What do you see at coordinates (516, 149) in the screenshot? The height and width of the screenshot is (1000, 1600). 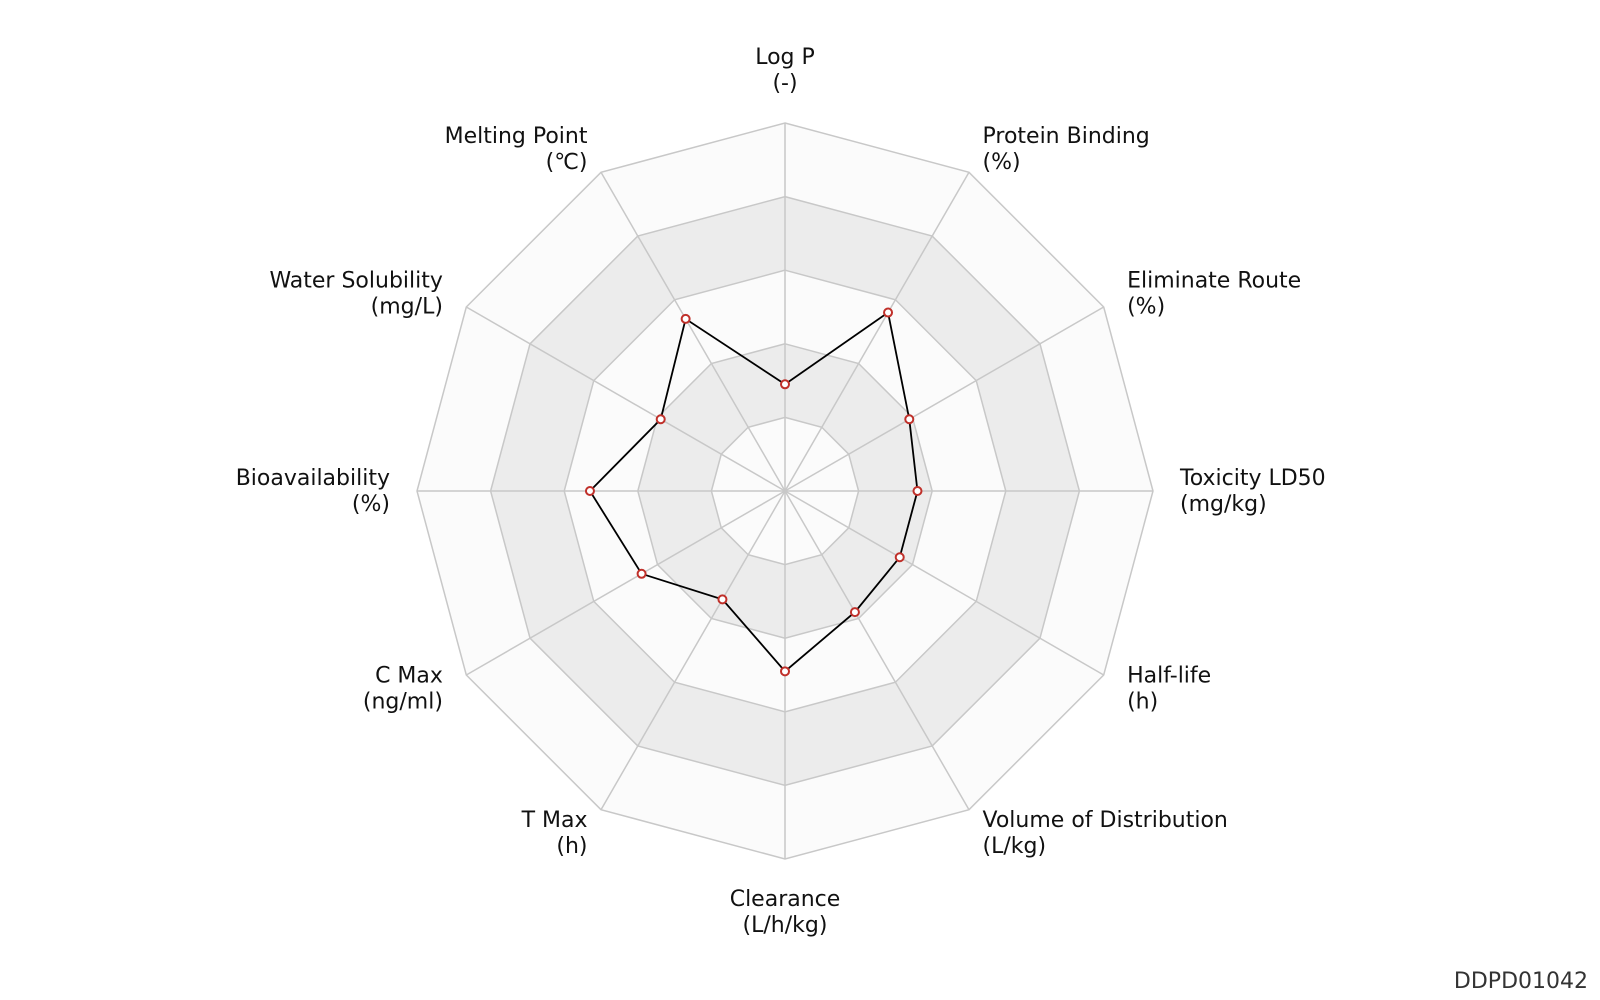 I see `axis-label-11: Melting Point (℃)` at bounding box center [516, 149].